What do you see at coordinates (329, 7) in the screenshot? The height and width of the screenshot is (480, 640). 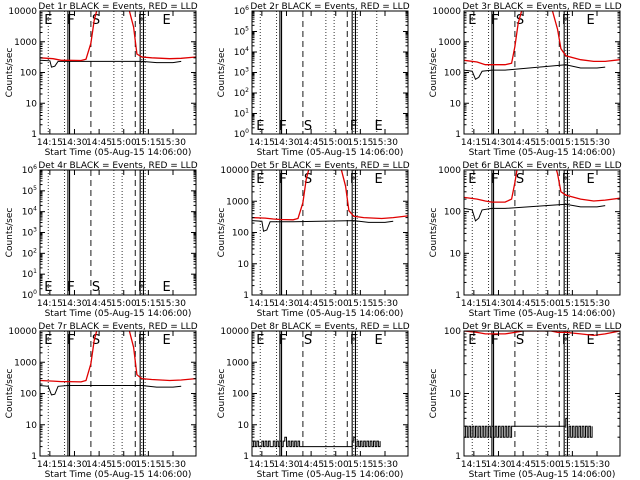 I see `panel-title: Det 2r BLACK = Events, RED = LLD` at bounding box center [329, 7].